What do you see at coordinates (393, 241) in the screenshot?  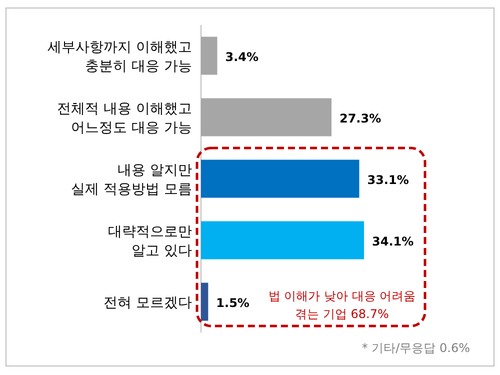 I see `data-label: 34.1%` at bounding box center [393, 241].